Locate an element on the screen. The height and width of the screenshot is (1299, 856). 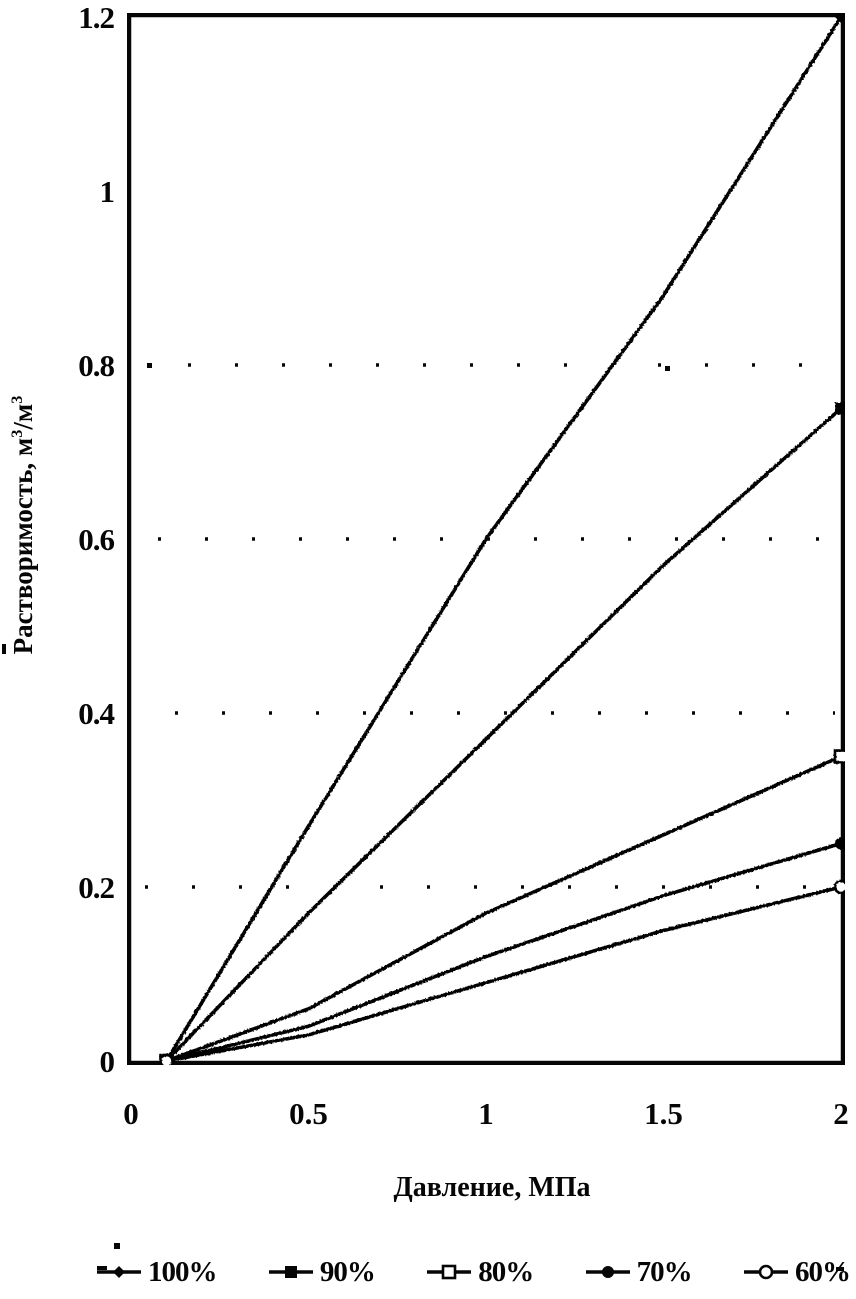
chart-legend: 100% 90% 80% 70% 60% is located at coordinates (473, 1272).